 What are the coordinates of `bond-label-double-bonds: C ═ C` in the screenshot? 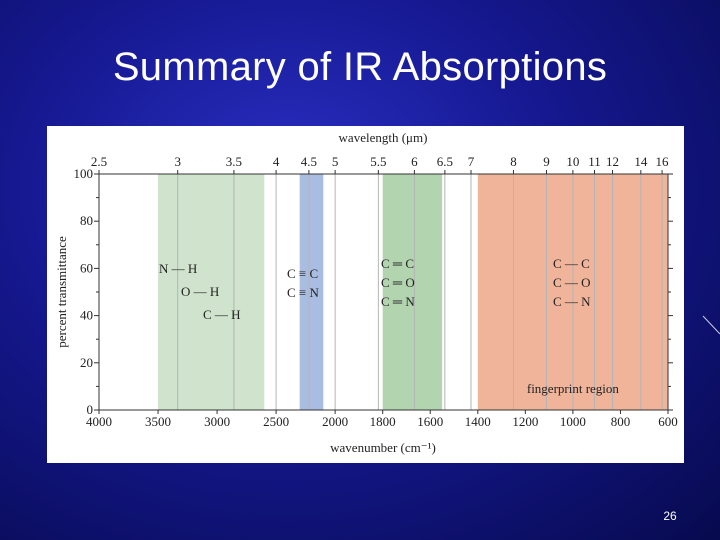 It's located at (397, 263).